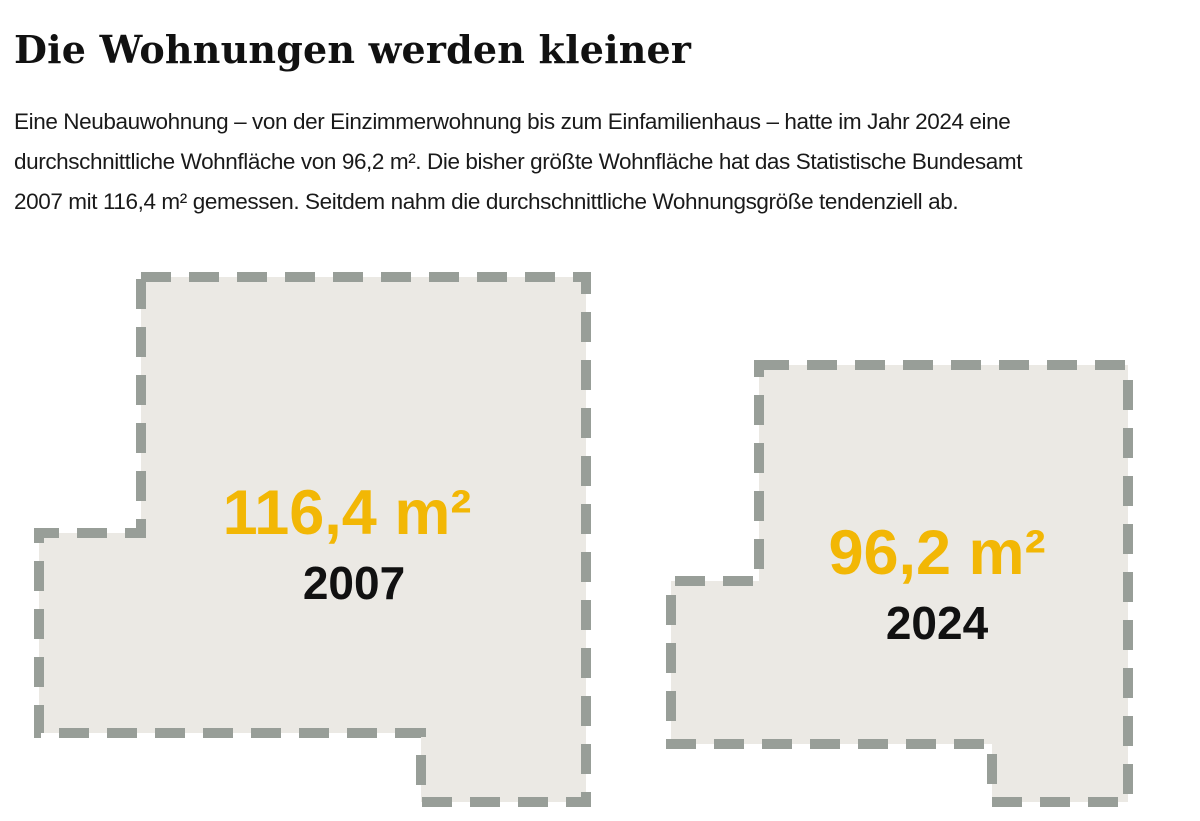 The width and height of the screenshot is (1200, 821). Describe the element at coordinates (347, 513) in the screenshot. I see `floorplan-2007-area-label: 116,4 m²` at that location.